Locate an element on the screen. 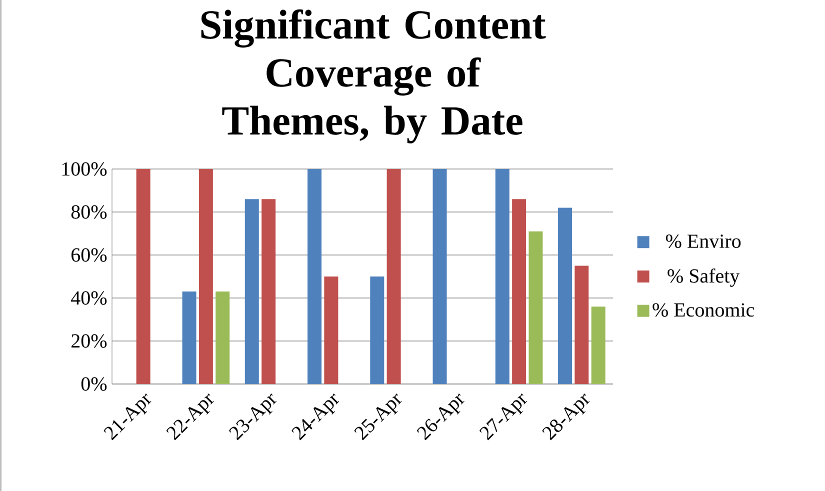  y-tick-label: 60% is located at coordinates (89, 255).